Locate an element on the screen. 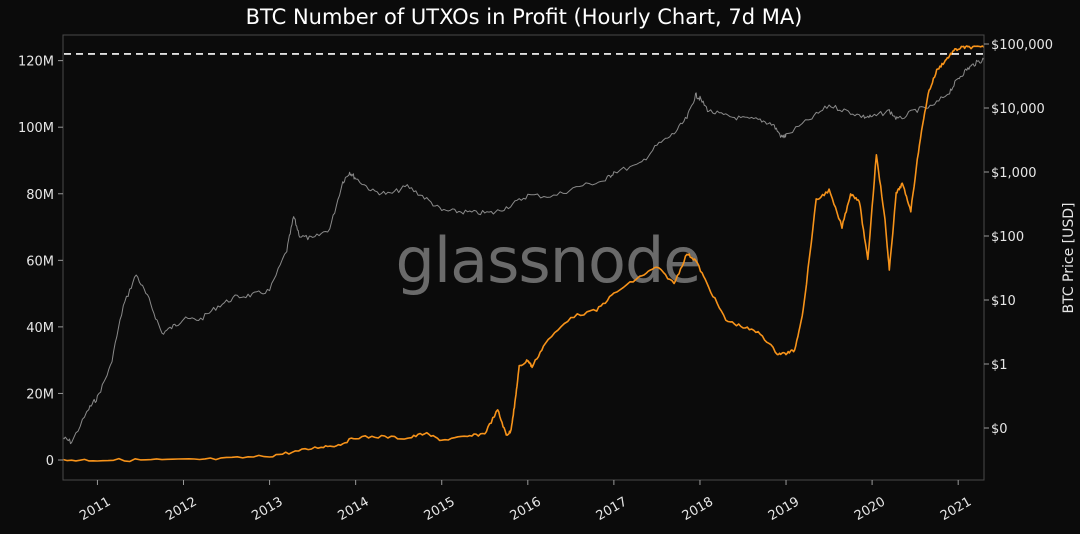 The height and width of the screenshot is (534, 1080). y-right-axis-label: BTC Price [USD] is located at coordinates (1069, 257).